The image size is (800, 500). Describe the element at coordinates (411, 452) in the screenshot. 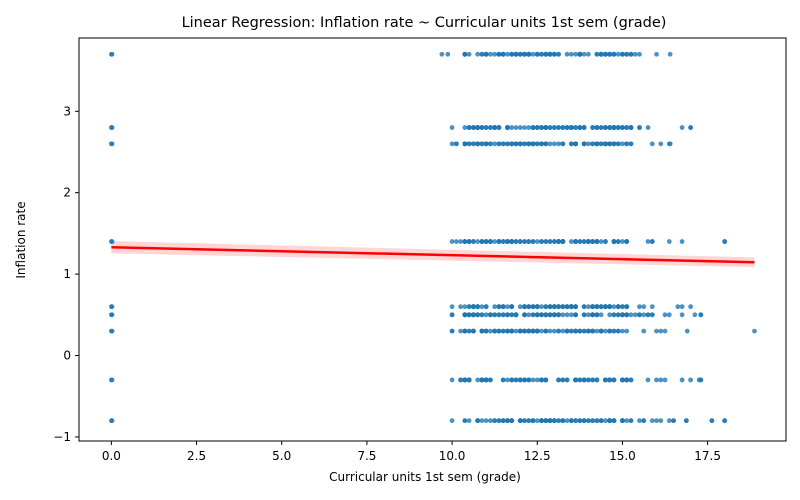

I see `x-axis-ticks: 0.0 2.5 5.0 7.5 10.0 12.5 15.0 17.5` at that location.